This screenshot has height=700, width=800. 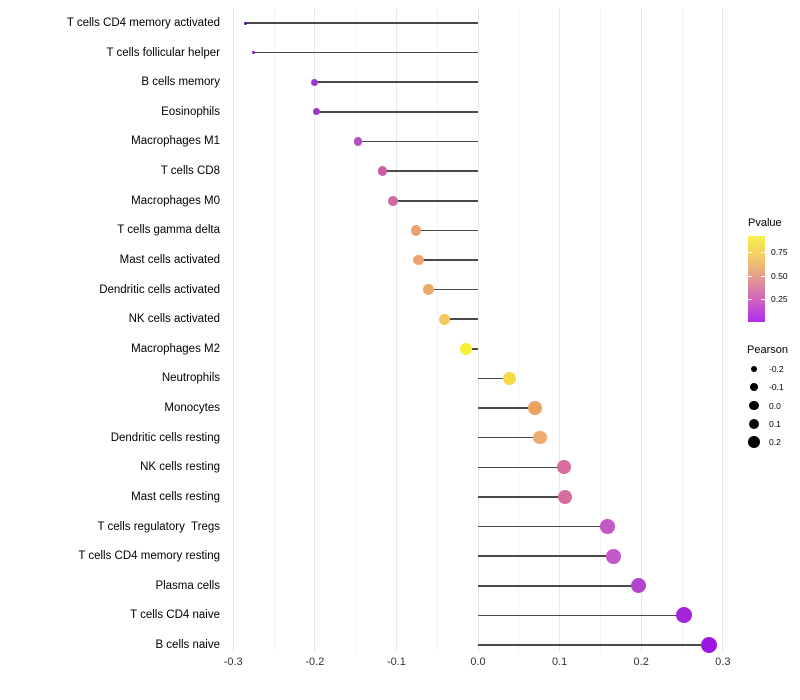 What do you see at coordinates (187, 645) in the screenshot?
I see `y-axis-label: B cells naive` at bounding box center [187, 645].